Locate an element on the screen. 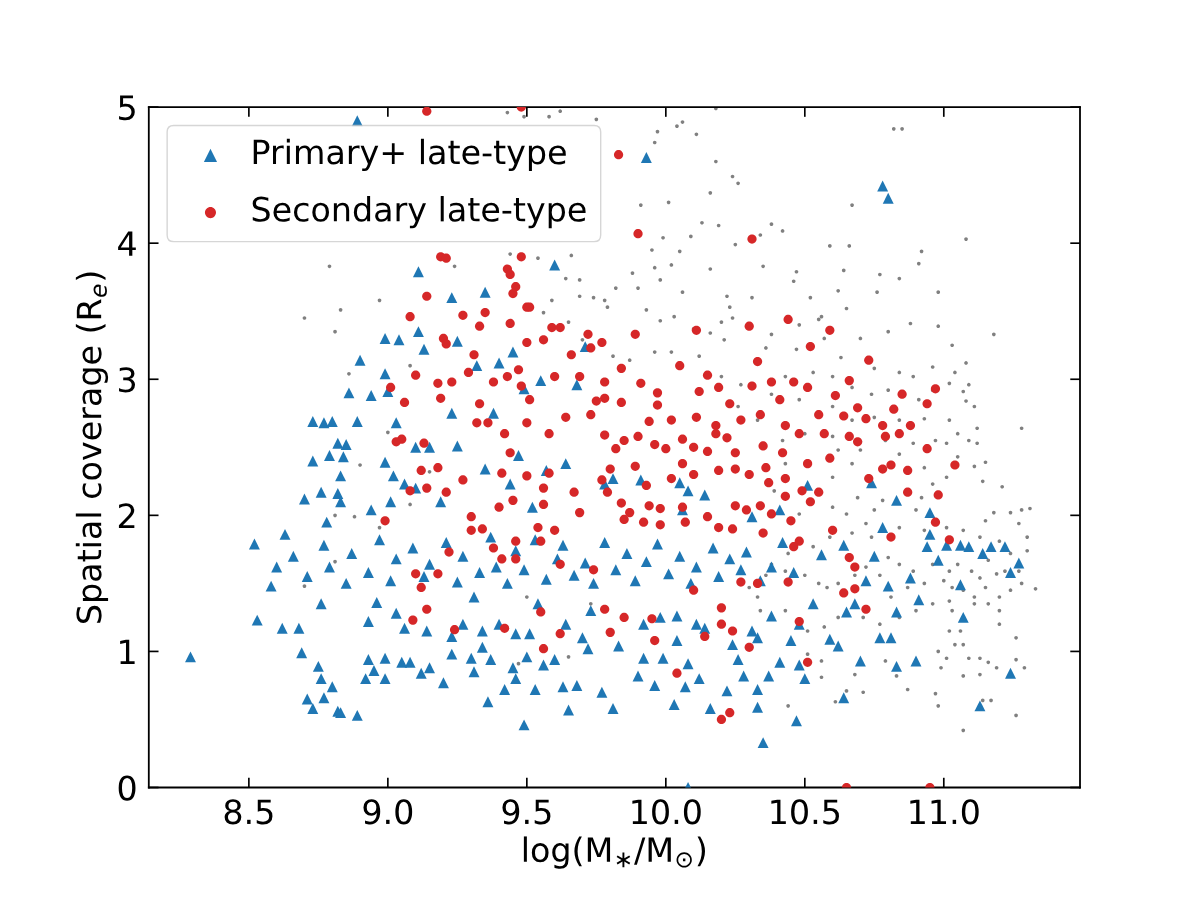 This screenshot has width=1200, height=900. x-tick-label: 10.5 is located at coordinates (805, 812).